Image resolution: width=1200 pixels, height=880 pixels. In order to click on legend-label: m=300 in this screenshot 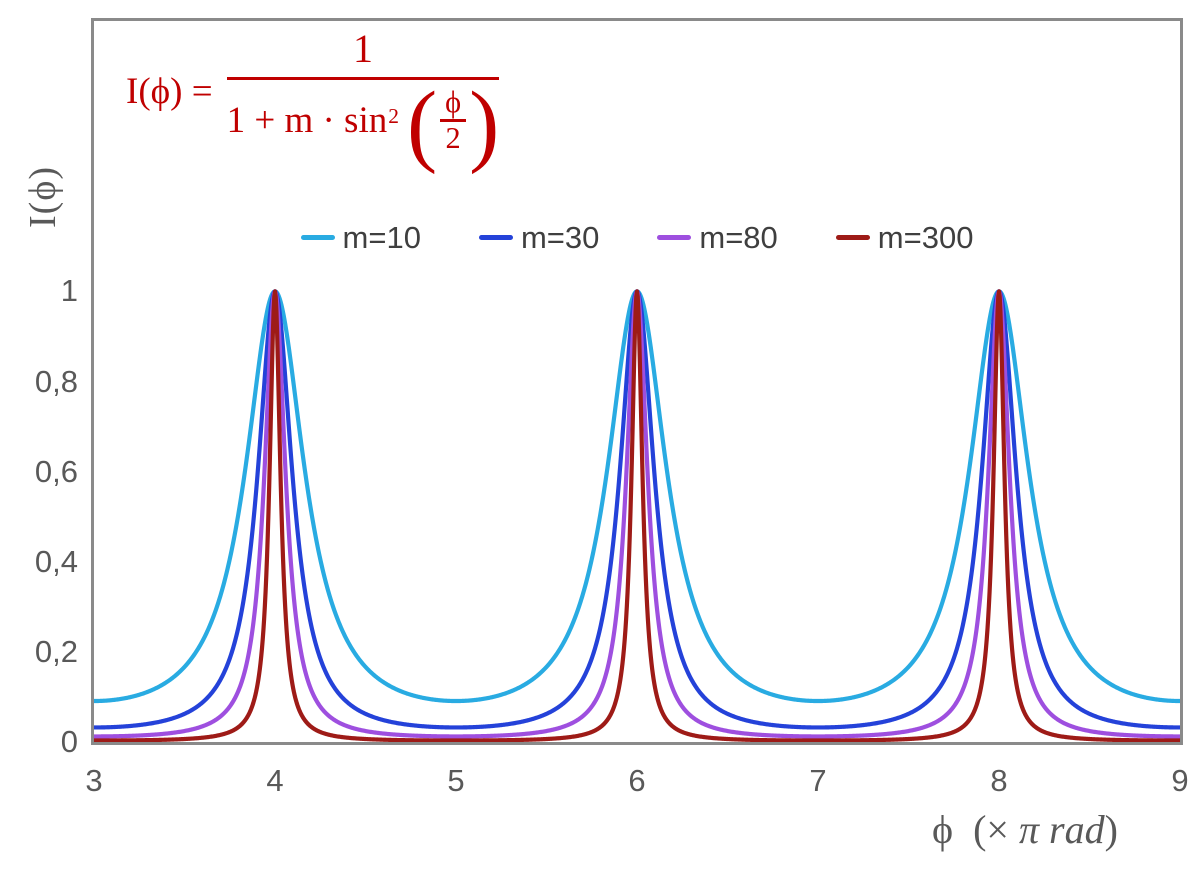, I will do `click(925, 237)`.